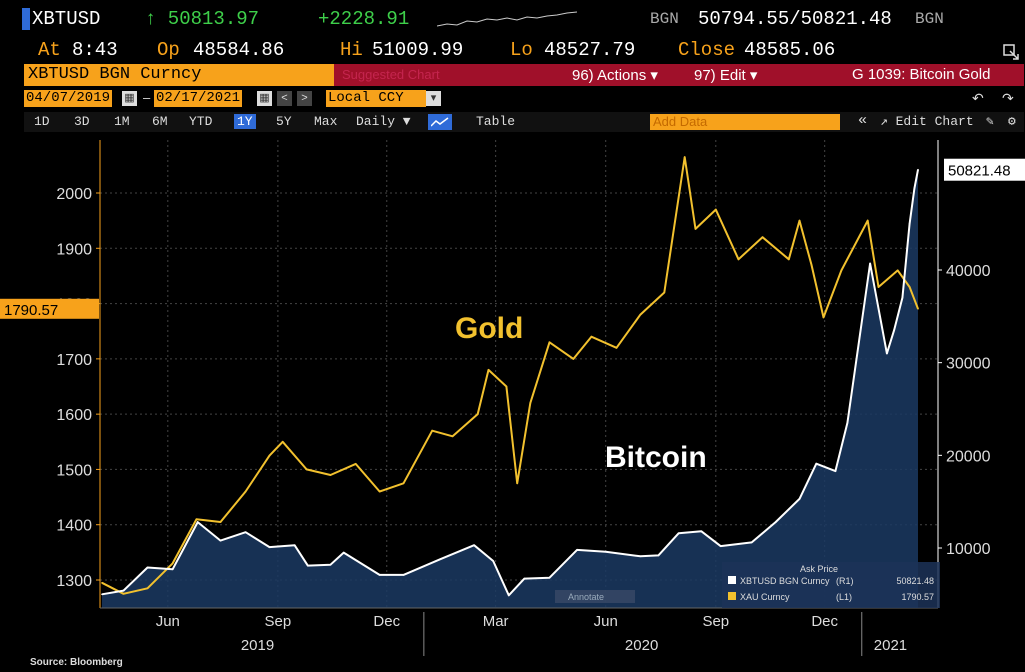 The height and width of the screenshot is (672, 1025). I want to click on actions-menu: 96) Actions ▾, so click(615, 75).